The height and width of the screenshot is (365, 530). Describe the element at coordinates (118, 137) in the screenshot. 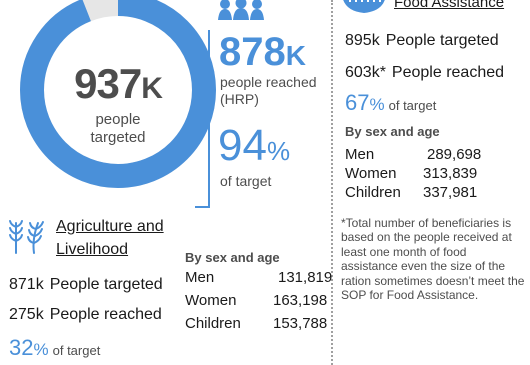

I see `targeted-label-line2: targeted` at that location.